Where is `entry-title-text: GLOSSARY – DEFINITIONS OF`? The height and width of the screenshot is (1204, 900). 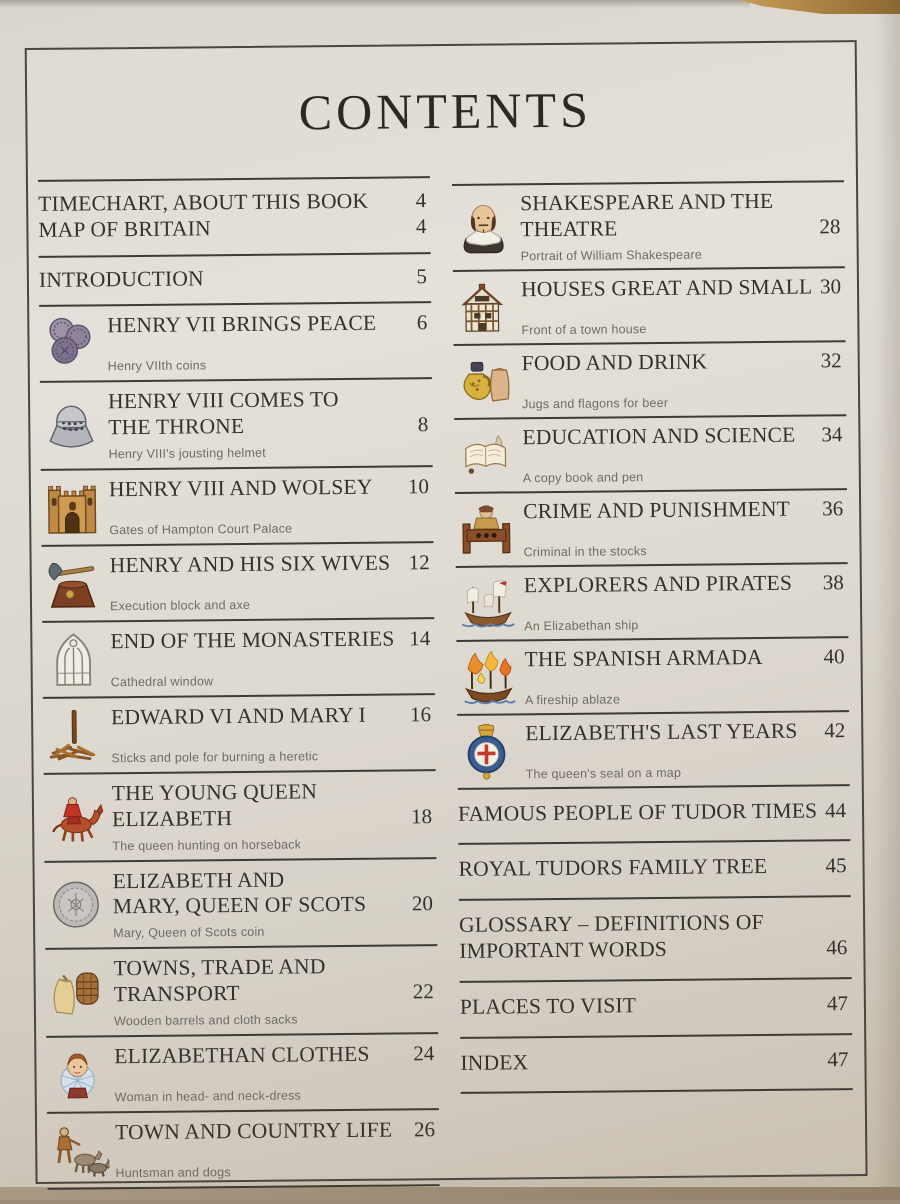 entry-title-text: GLOSSARY – DEFINITIONS OF is located at coordinates (611, 924).